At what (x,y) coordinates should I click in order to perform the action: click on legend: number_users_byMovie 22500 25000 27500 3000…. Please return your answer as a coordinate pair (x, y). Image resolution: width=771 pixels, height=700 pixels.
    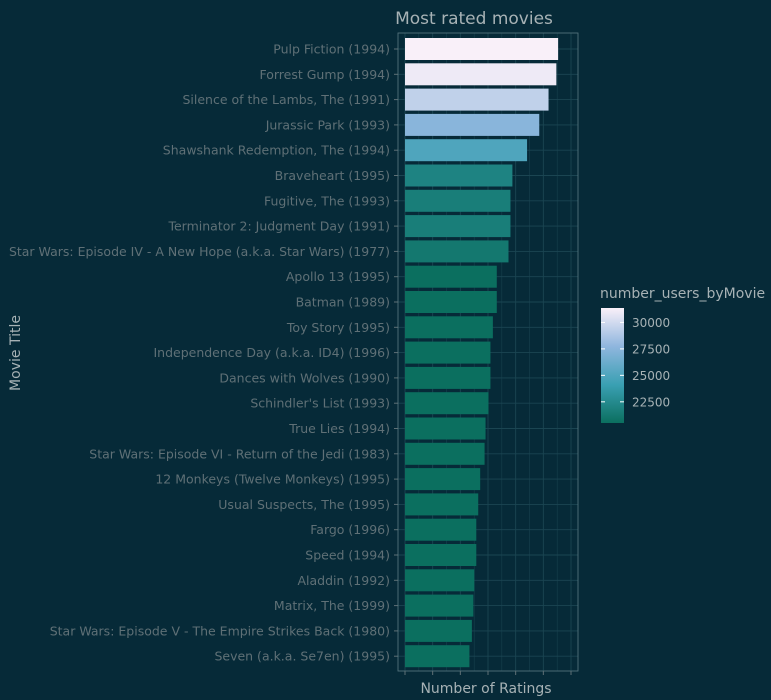
    Looking at the image, I should click on (682, 354).